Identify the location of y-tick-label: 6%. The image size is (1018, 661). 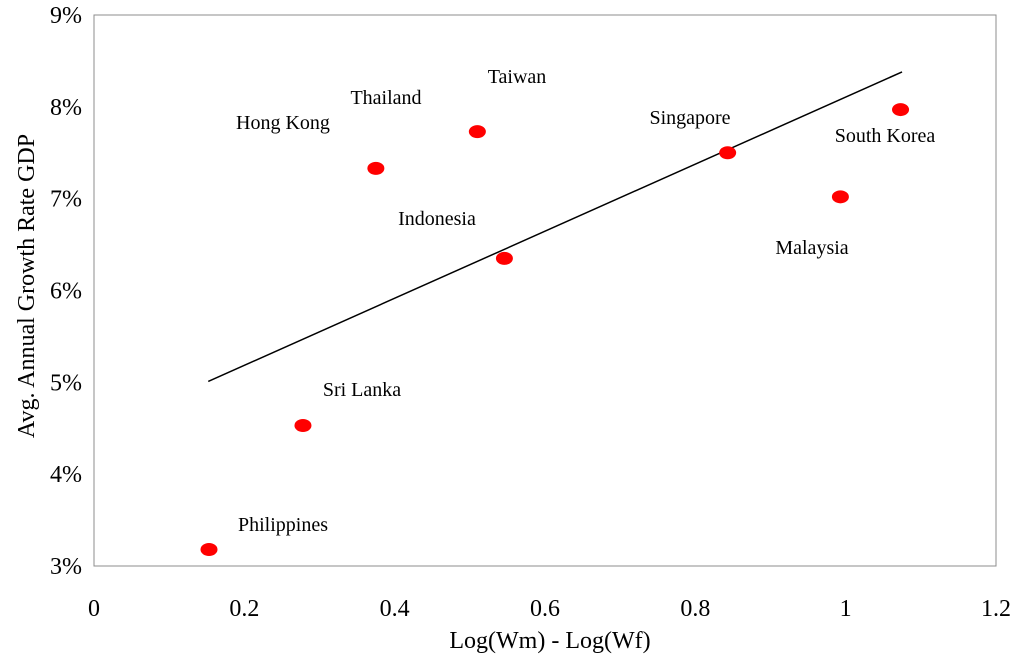
(66, 292).